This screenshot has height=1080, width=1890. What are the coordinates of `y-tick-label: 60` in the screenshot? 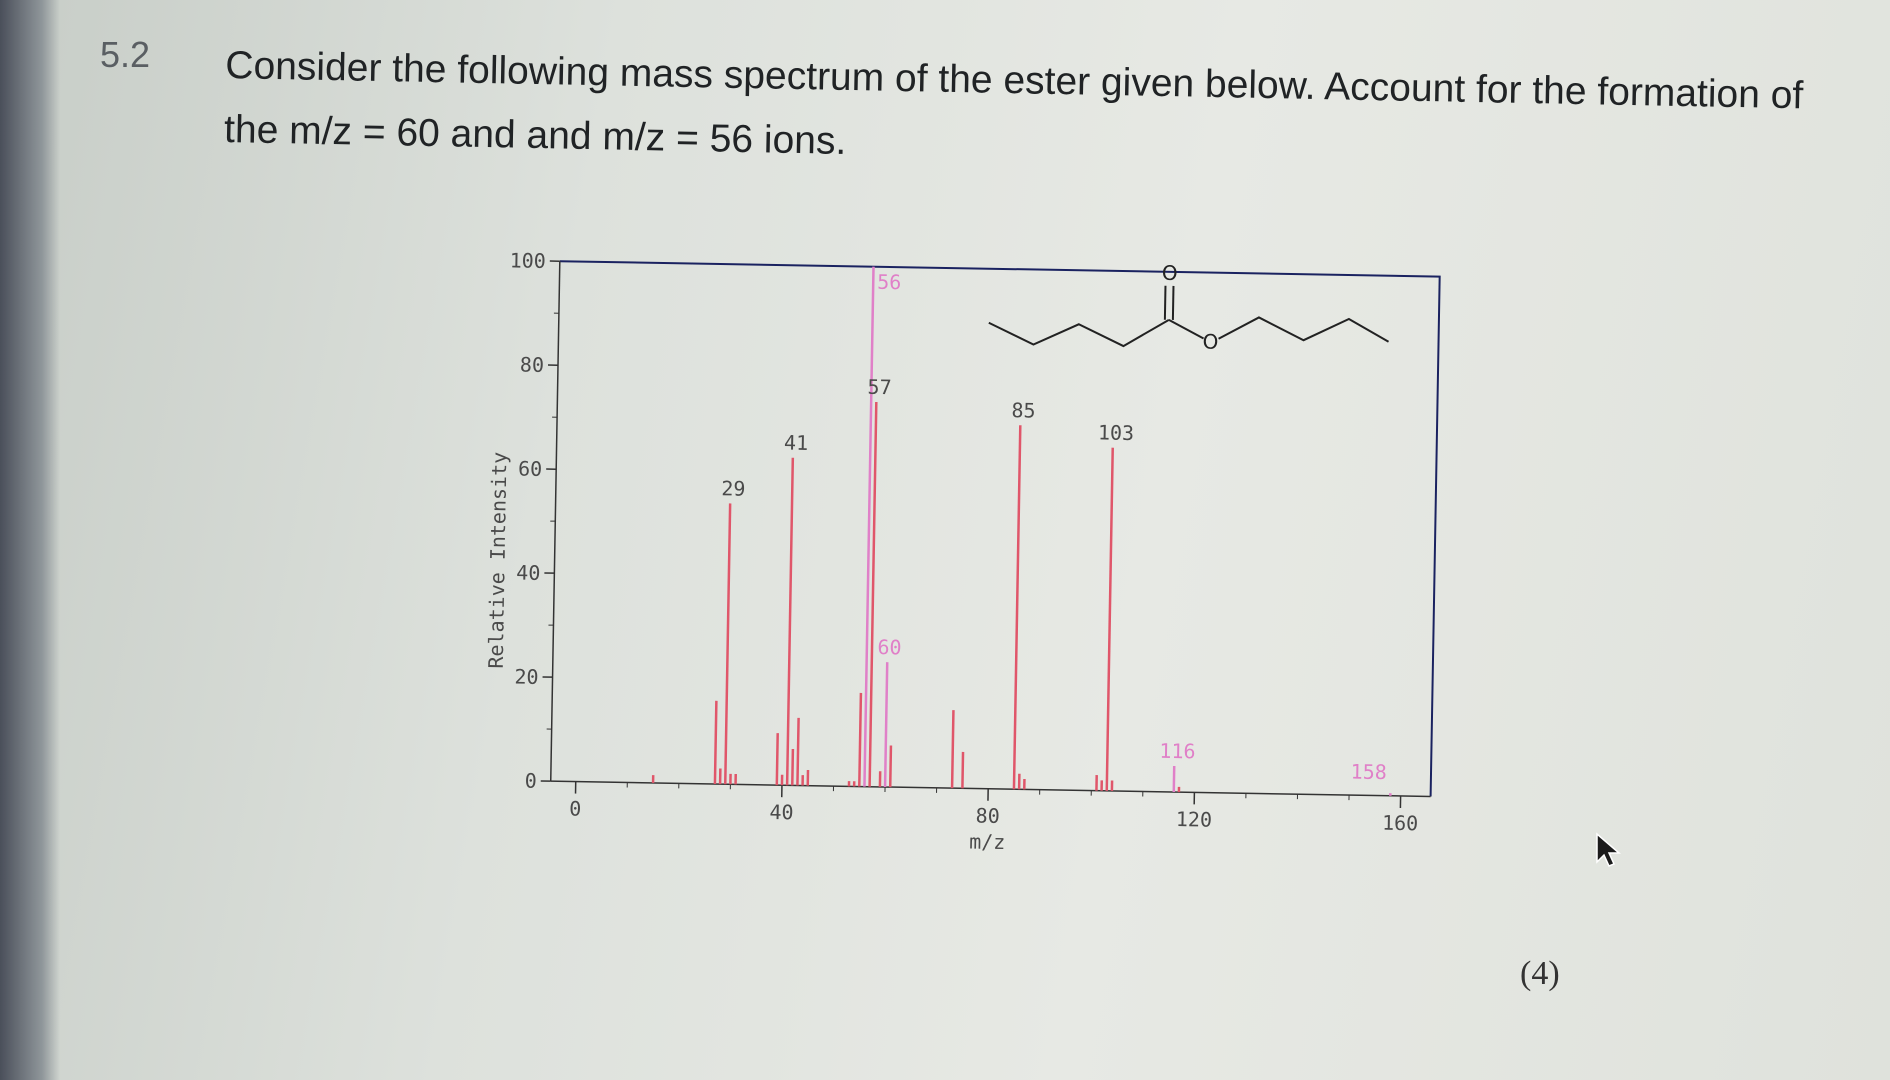 It's located at (530, 469).